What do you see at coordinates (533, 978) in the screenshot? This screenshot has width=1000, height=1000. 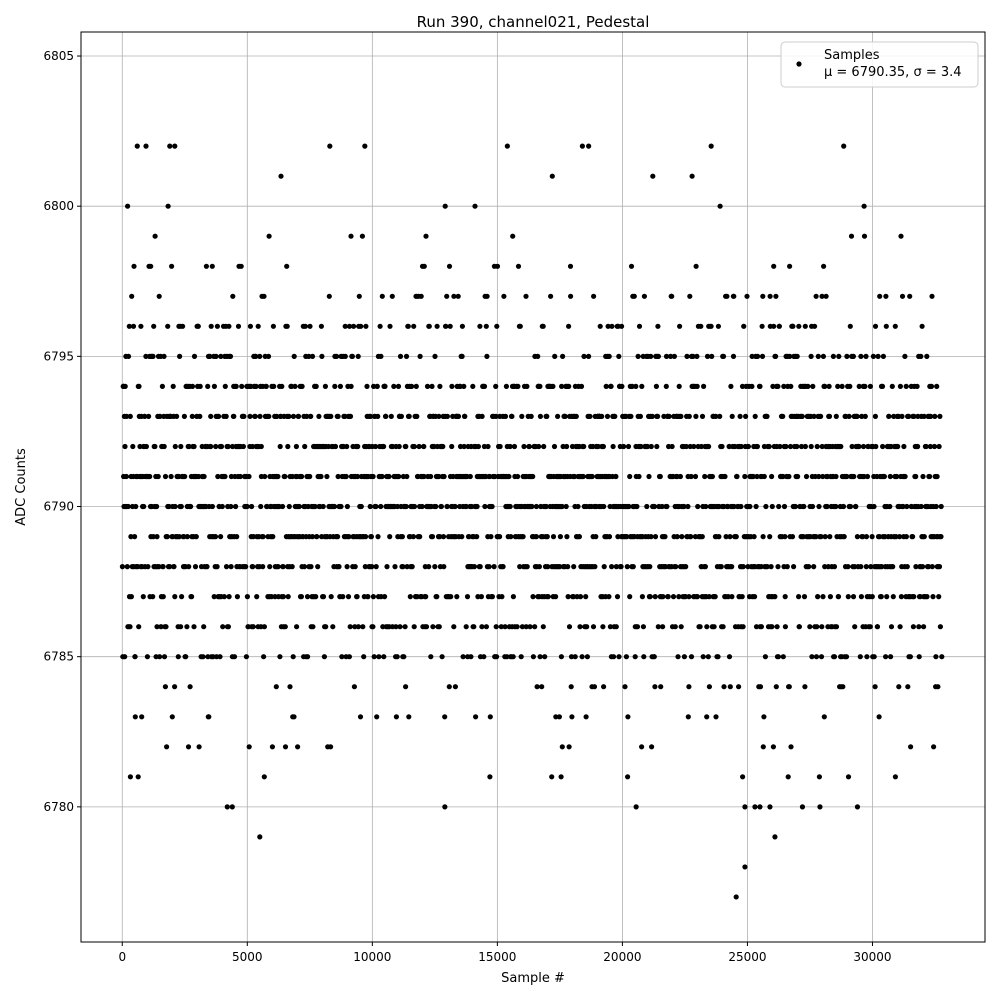 I see `x-axis-label: Sample #` at bounding box center [533, 978].